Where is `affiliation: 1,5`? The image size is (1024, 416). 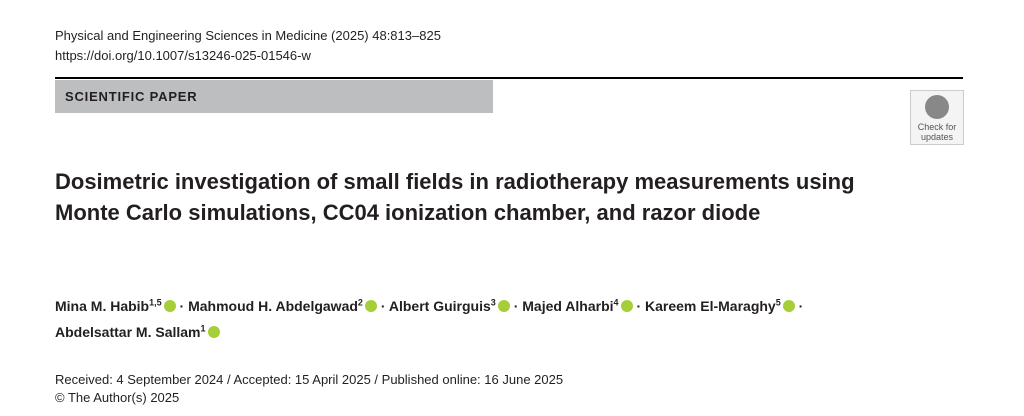 affiliation: 1,5 is located at coordinates (155, 302).